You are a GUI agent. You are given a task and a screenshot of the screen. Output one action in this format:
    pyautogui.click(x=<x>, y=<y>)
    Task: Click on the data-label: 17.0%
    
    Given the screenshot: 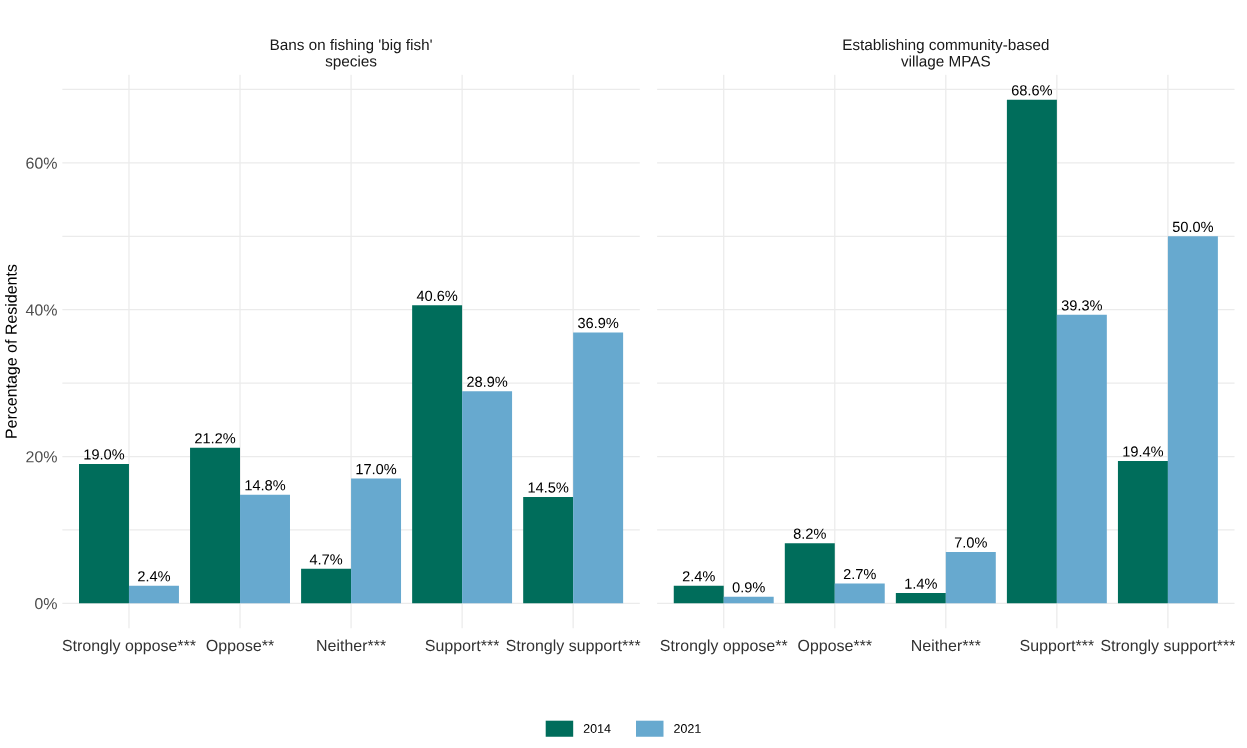 What is the action you would take?
    pyautogui.click(x=376, y=469)
    